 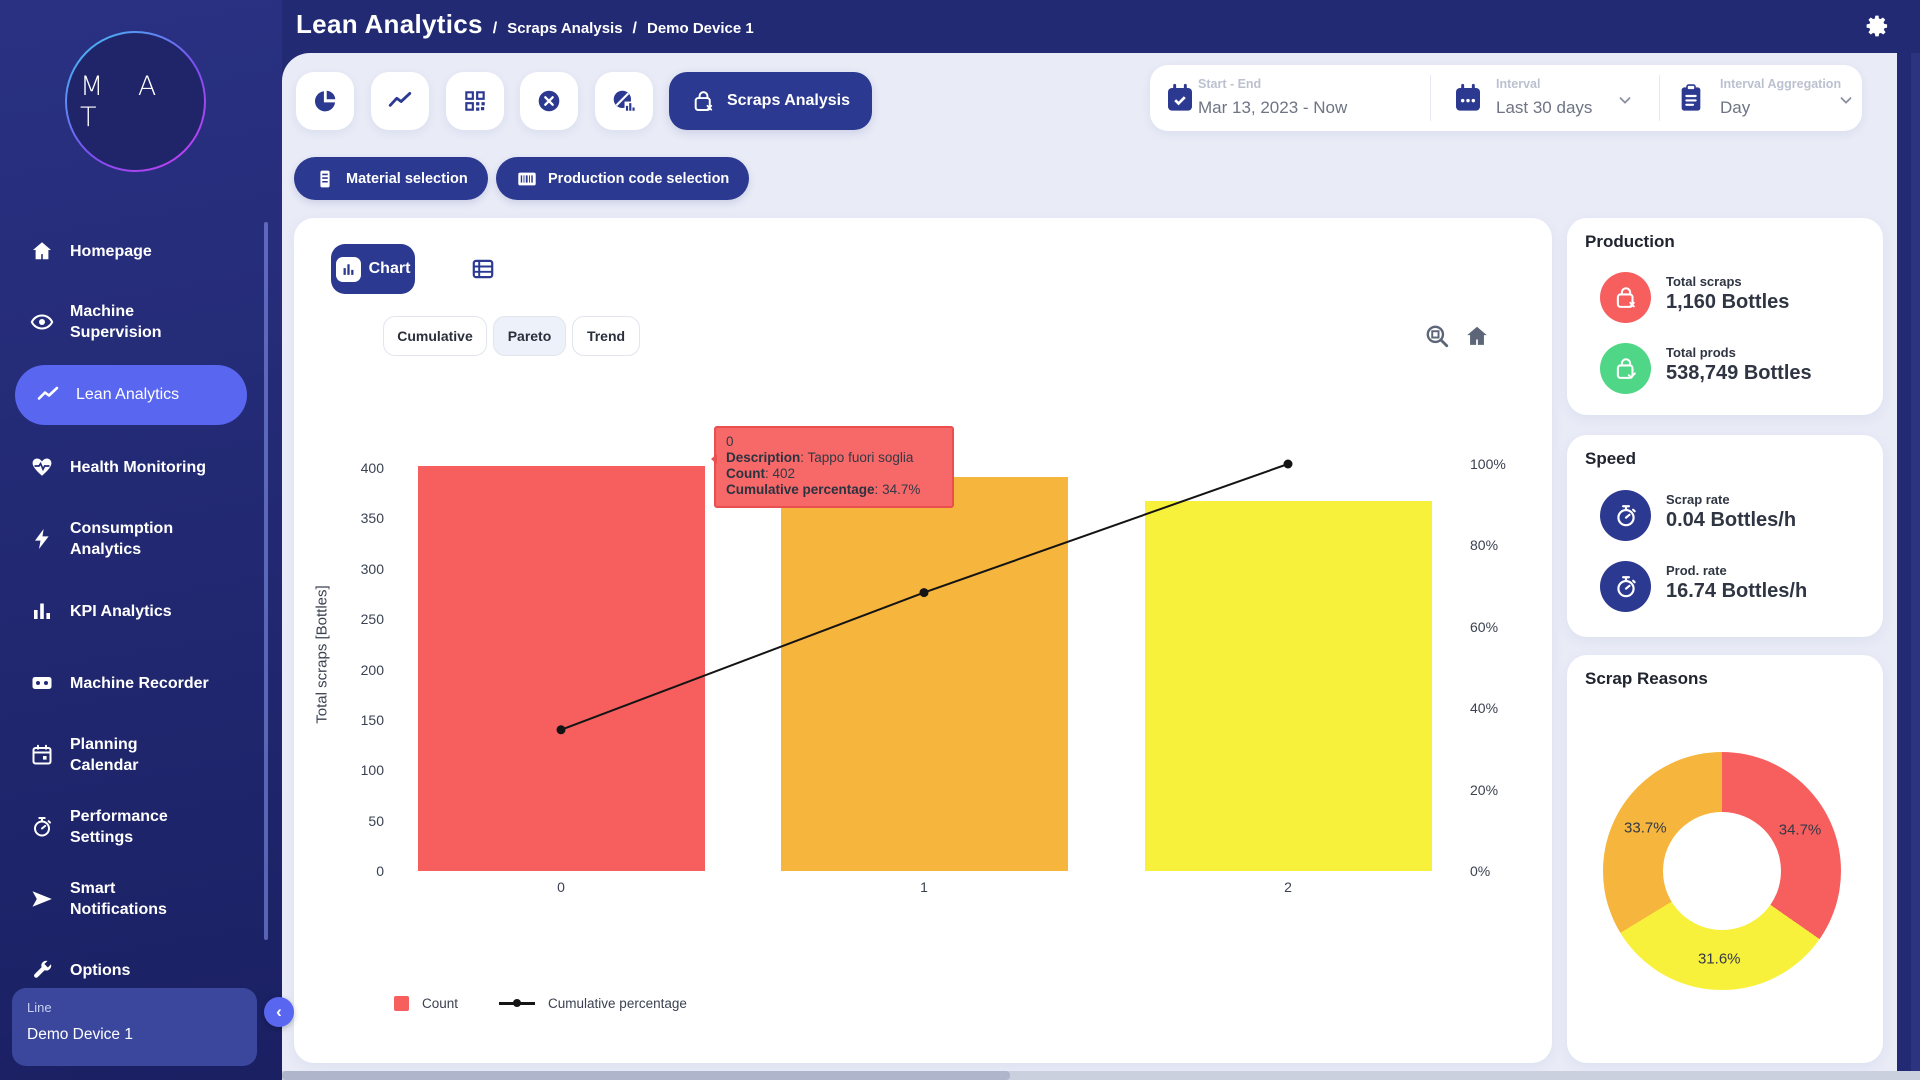 I want to click on legend-line-swatch, so click(x=517, y=1003).